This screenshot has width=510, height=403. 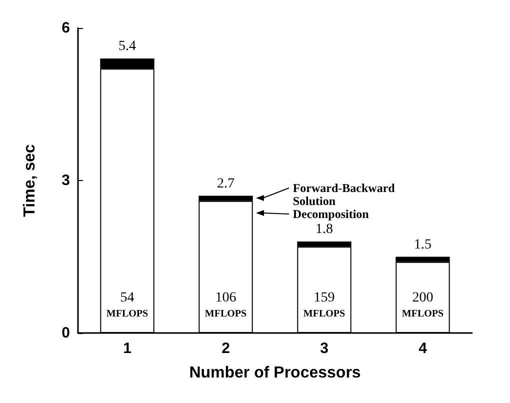 I want to click on total-label: 2.7, so click(x=225, y=184).